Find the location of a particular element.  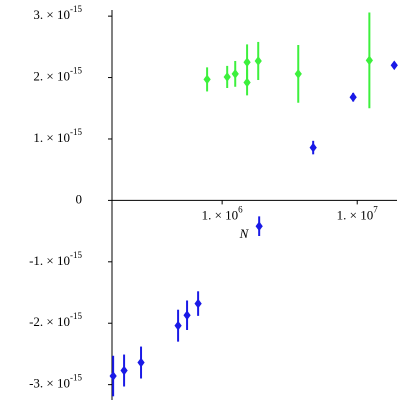

y-tick-label: 0 is located at coordinates (79, 198).